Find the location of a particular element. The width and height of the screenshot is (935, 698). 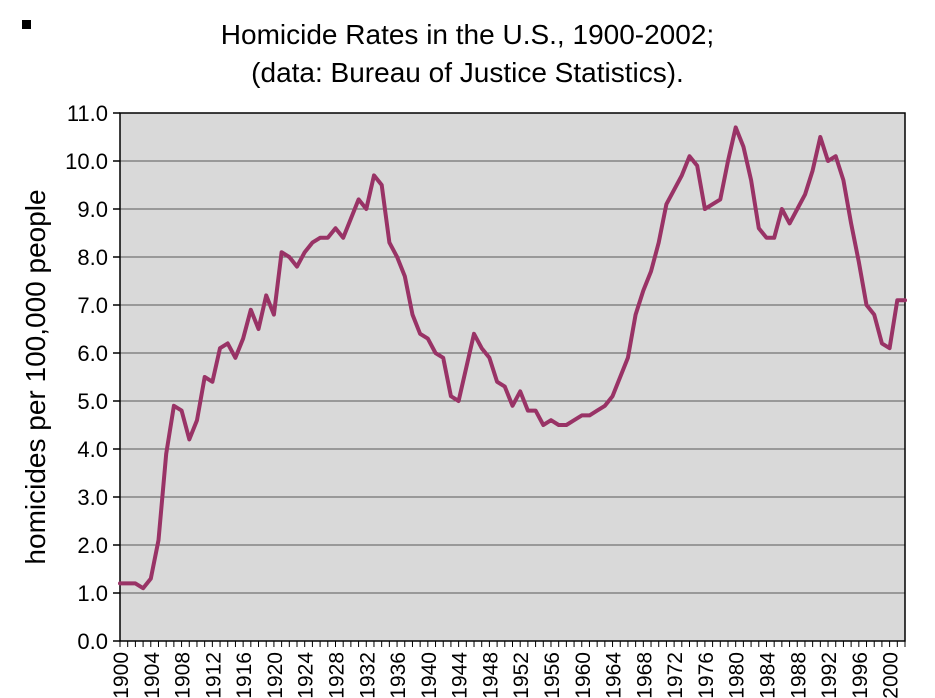

svg-text: 1912 is located at coordinates (213, 675).